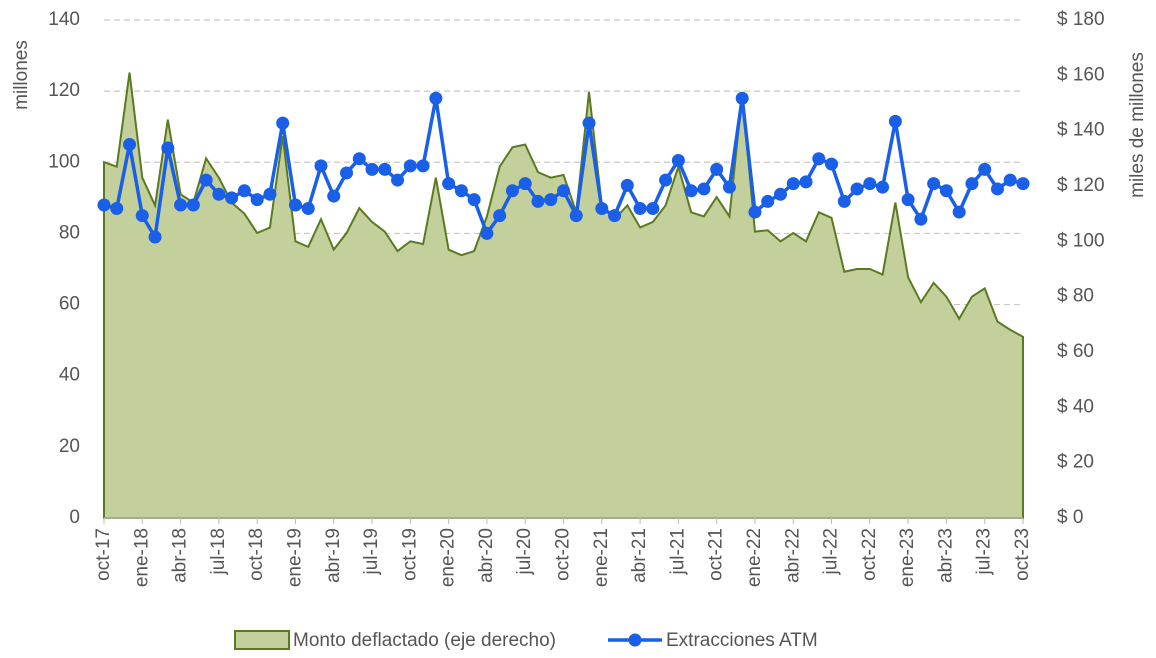  I want to click on y2-tick-label: $ 160, so click(1081, 74).